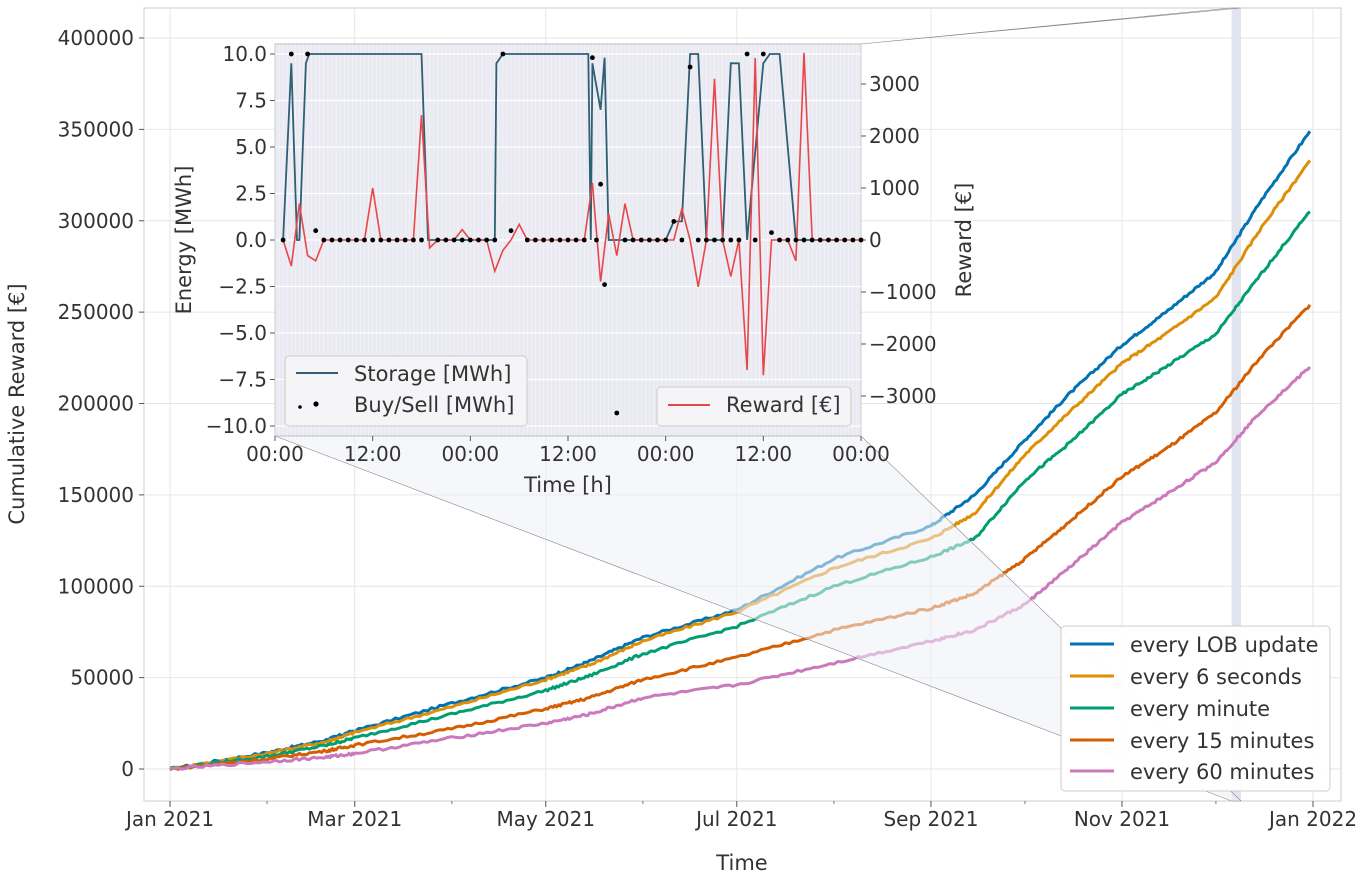  Describe the element at coordinates (735, 819) in the screenshot. I see `main-x-tick-label: Jul 2021` at that location.